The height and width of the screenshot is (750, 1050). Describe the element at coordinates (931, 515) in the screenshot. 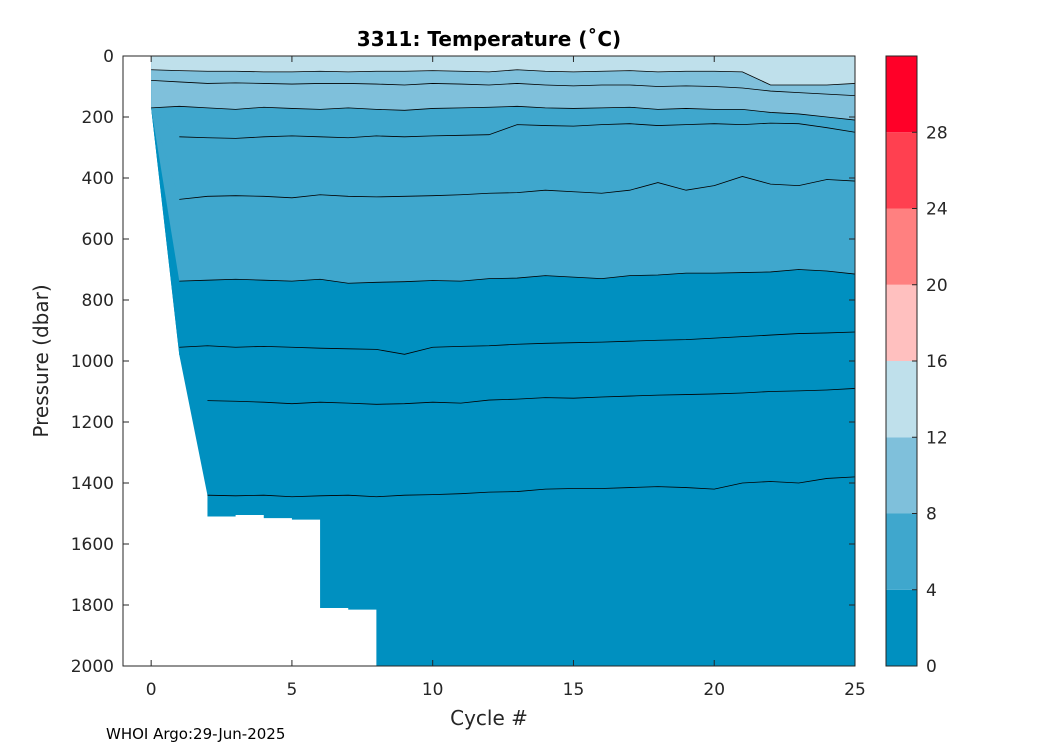

I see `colorbar-tick-label: 8` at that location.